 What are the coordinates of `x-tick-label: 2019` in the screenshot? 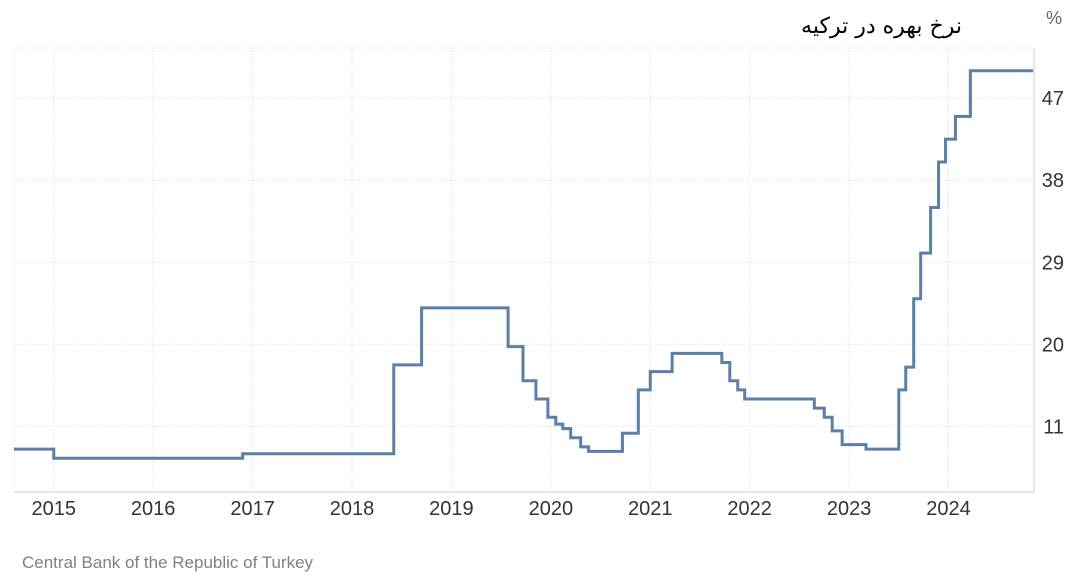 It's located at (451, 509).